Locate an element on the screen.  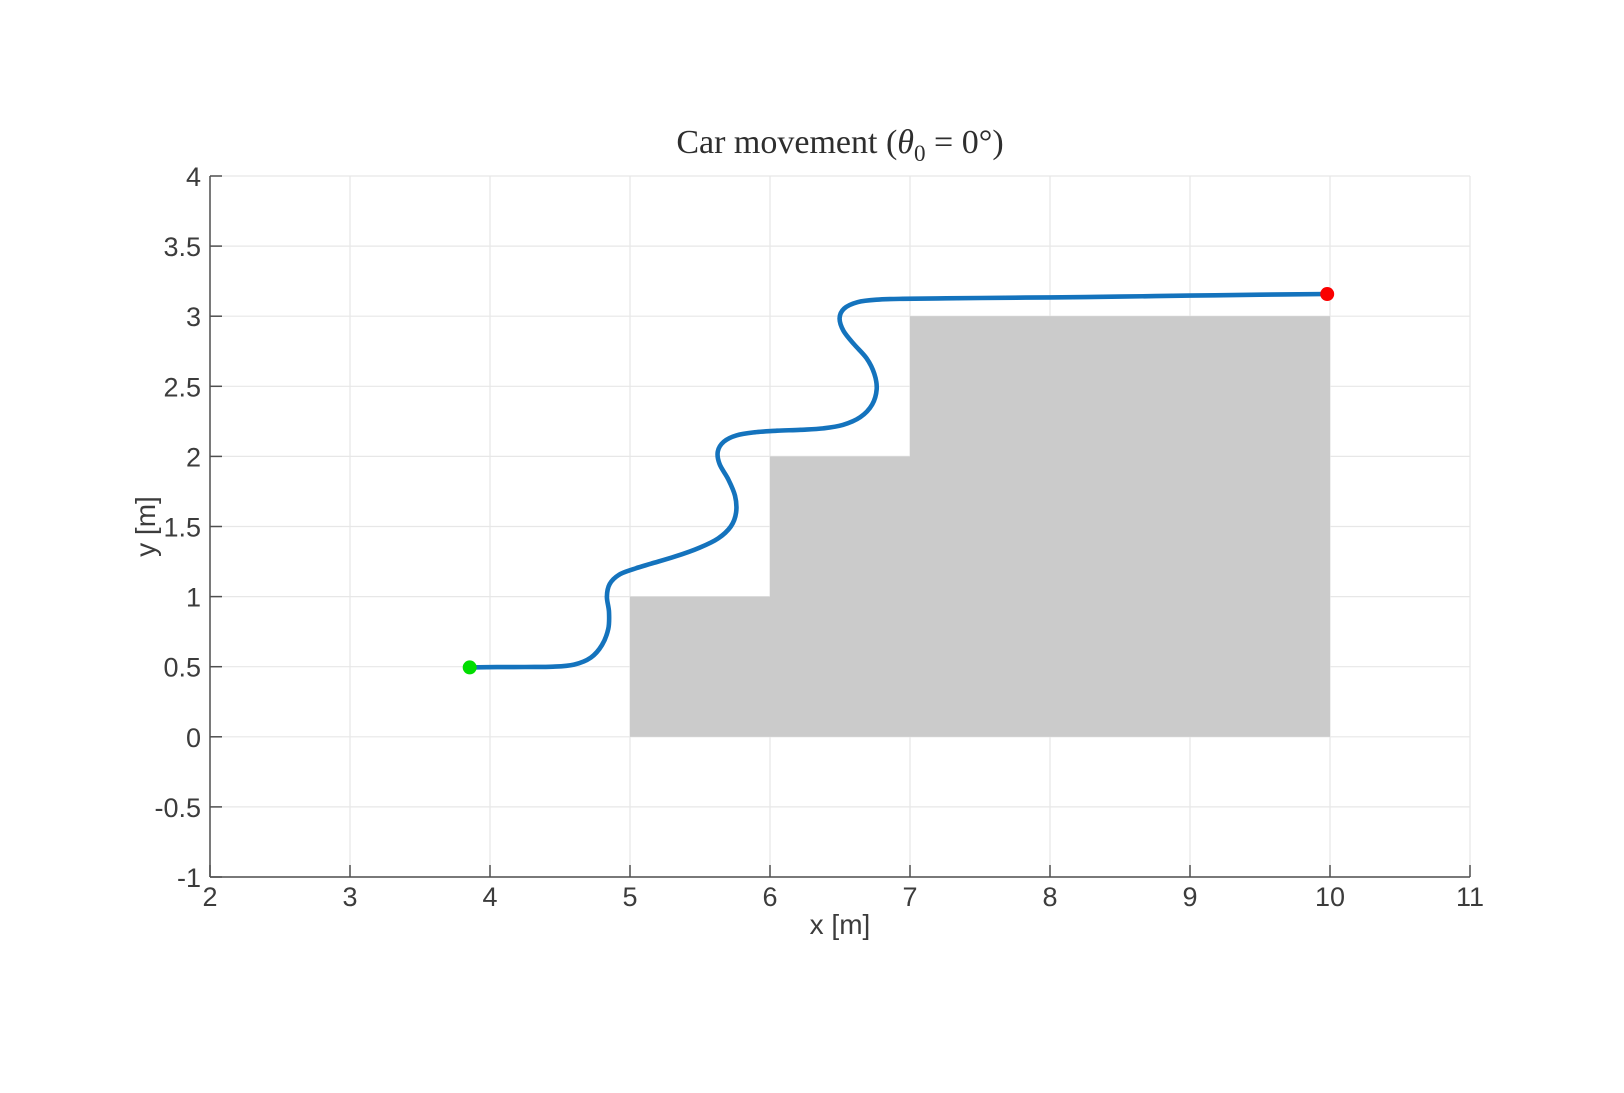
start-marker is located at coordinates (469, 667).